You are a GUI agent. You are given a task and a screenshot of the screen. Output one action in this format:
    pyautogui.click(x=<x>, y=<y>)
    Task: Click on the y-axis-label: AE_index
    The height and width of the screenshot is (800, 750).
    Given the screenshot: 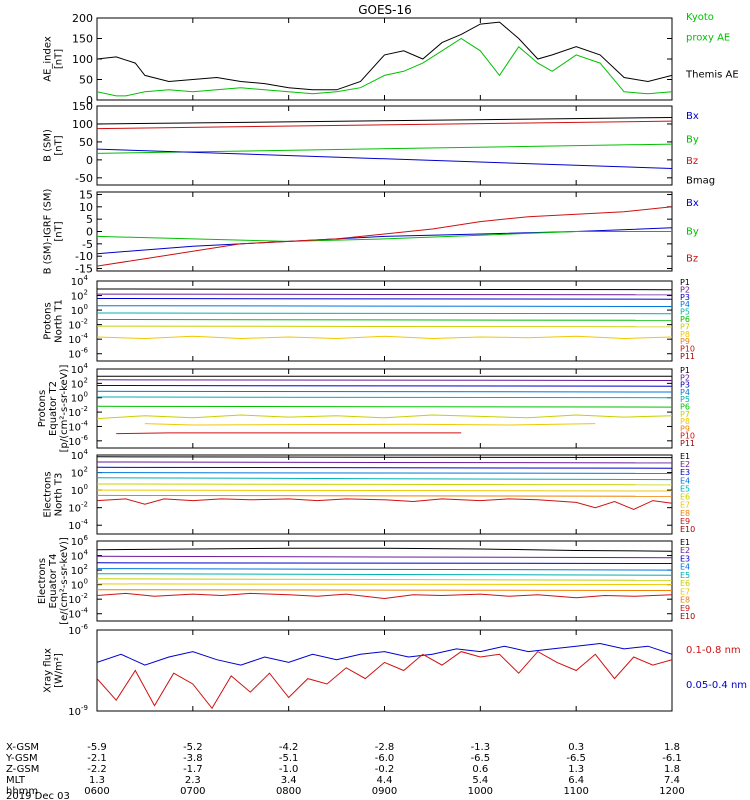 What is the action you would take?
    pyautogui.click(x=48, y=59)
    